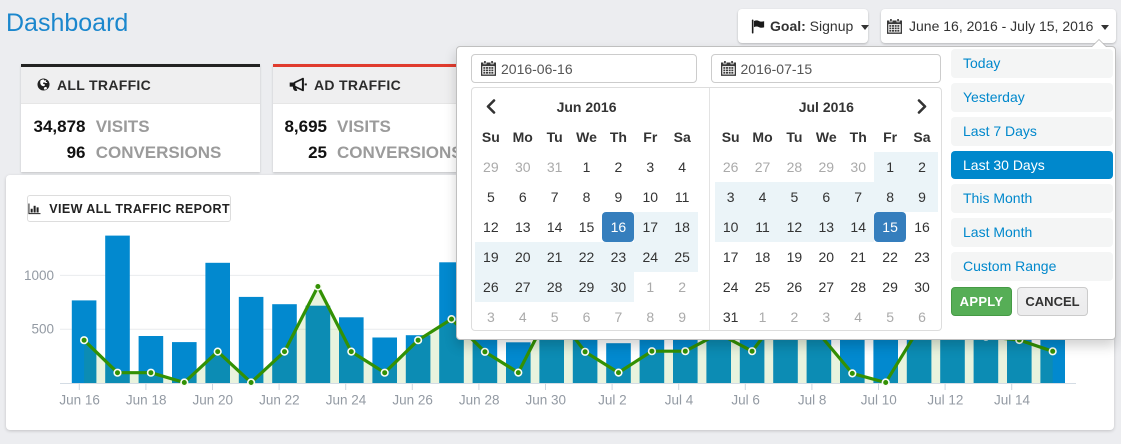  I want to click on svg-text: Jul 4, so click(679, 400).